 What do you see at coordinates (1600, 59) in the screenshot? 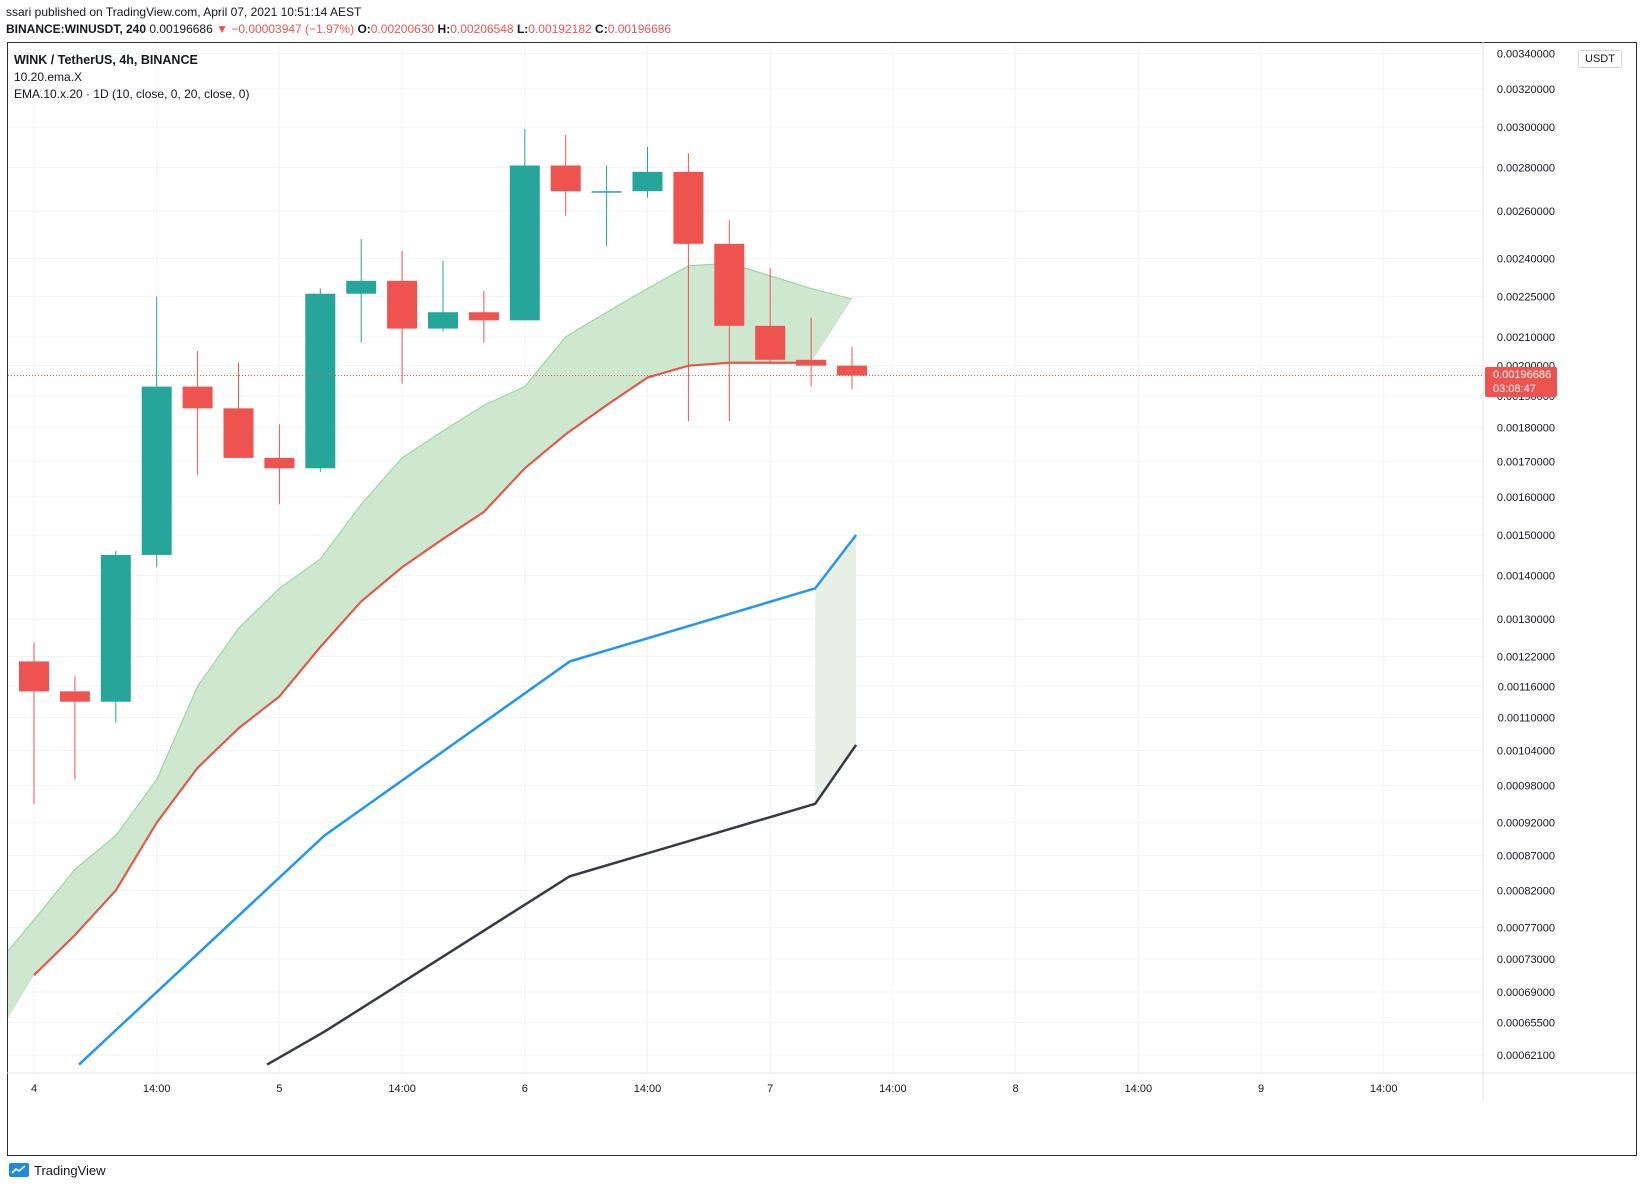
I see `currency-badge: USDT` at bounding box center [1600, 59].